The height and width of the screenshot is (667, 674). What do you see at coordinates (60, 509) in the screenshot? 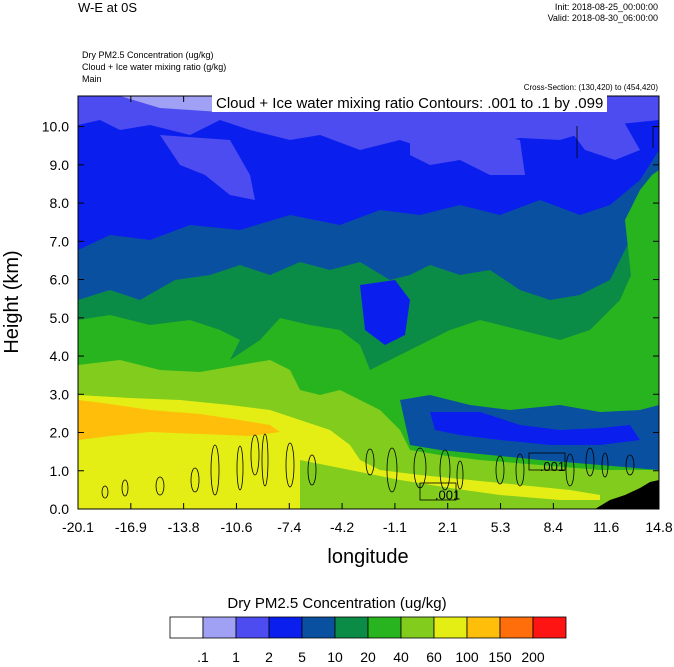
I see `y-tick-label: 0.0` at bounding box center [60, 509].